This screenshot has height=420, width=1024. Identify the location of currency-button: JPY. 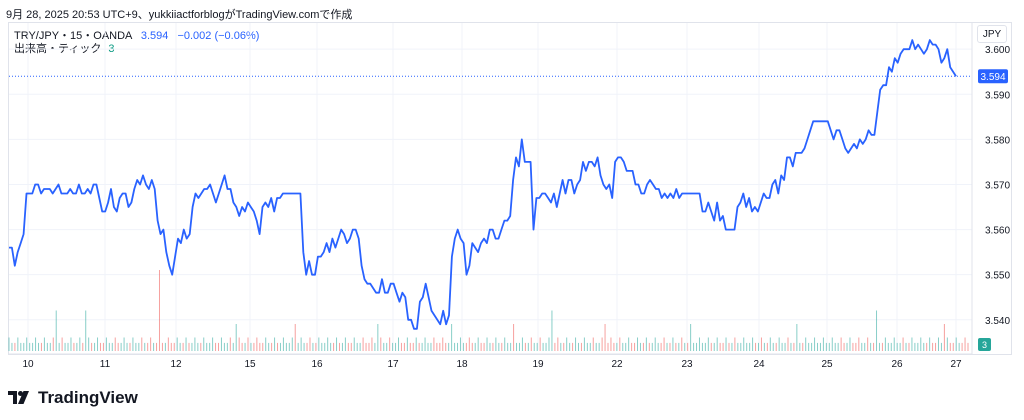
(992, 34).